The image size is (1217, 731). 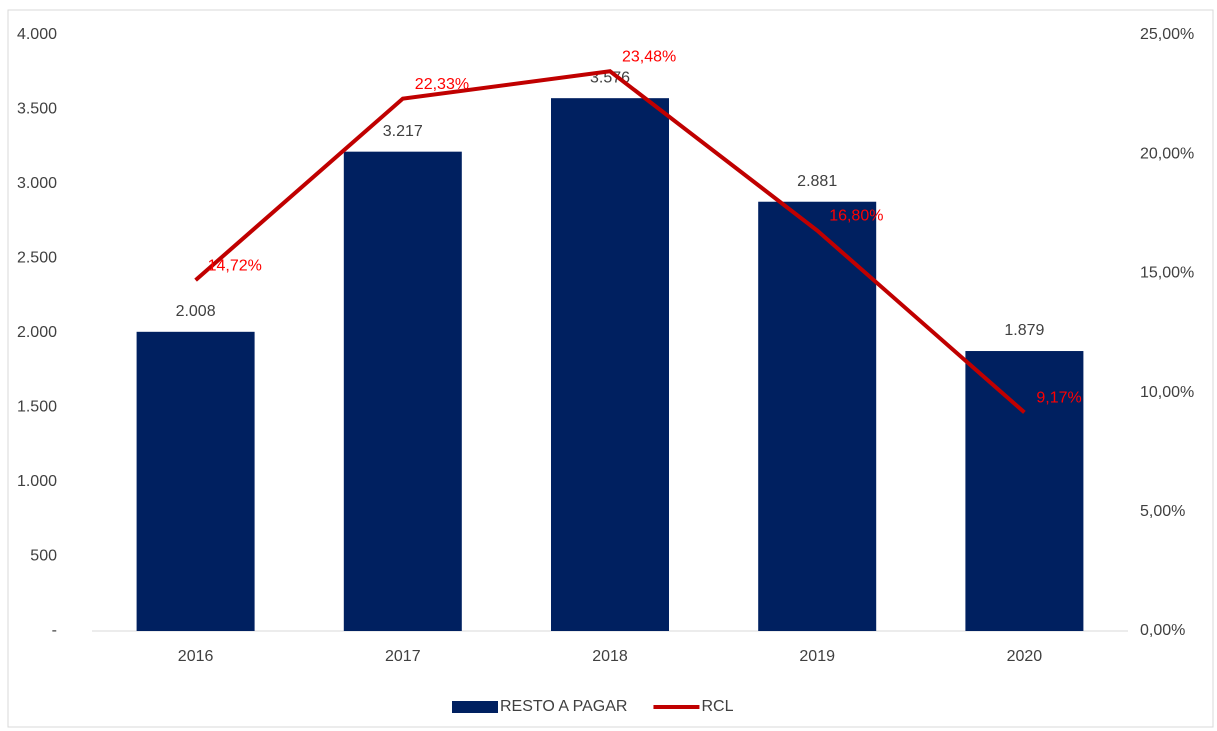 I want to click on y-tick-label: 3.500, so click(x=37, y=109).